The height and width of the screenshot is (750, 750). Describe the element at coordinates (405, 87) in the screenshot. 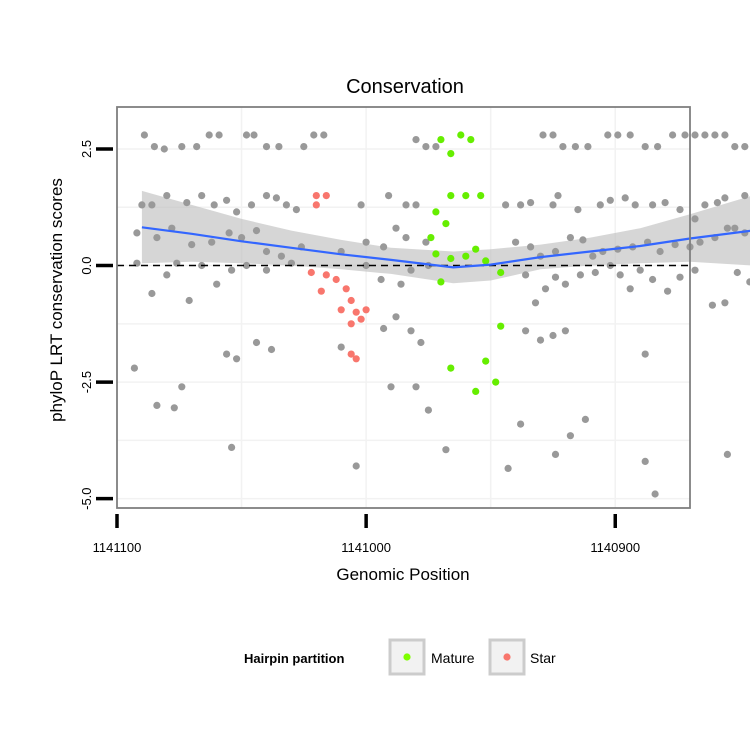

I see `chart-title: Conservation` at that location.